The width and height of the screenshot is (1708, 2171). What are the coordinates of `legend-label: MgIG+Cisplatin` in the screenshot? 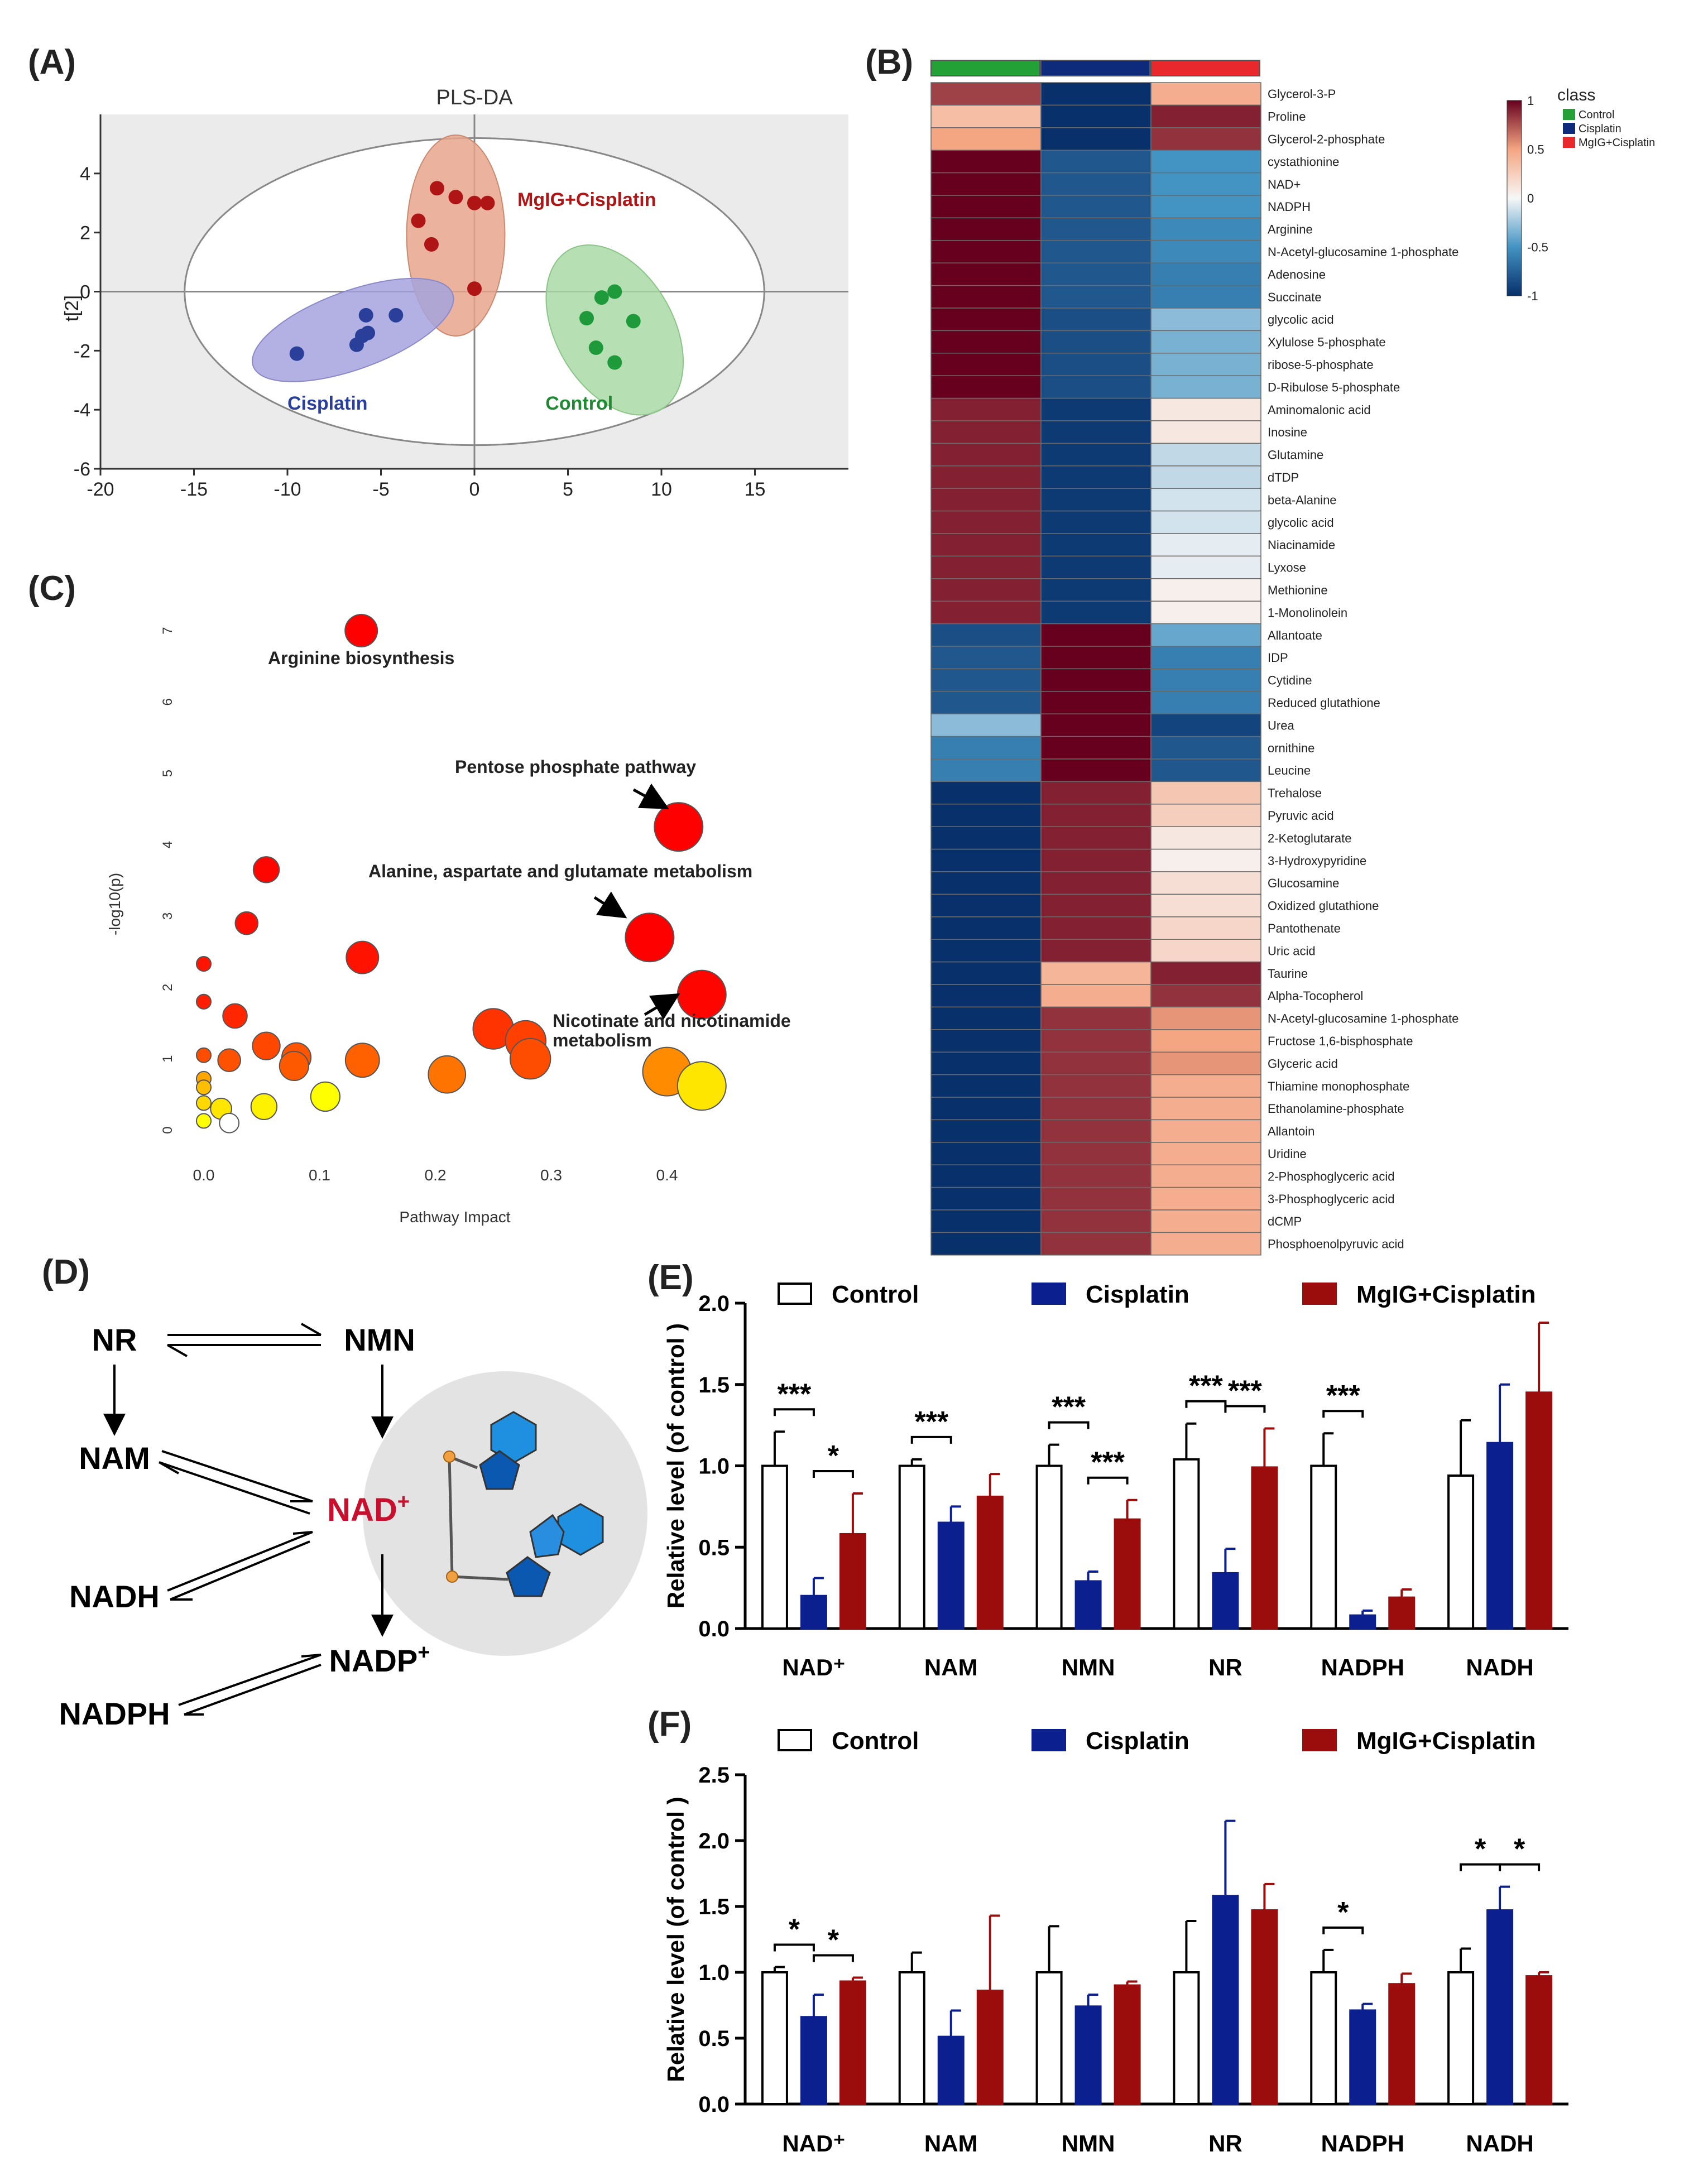 It's located at (1446, 1741).